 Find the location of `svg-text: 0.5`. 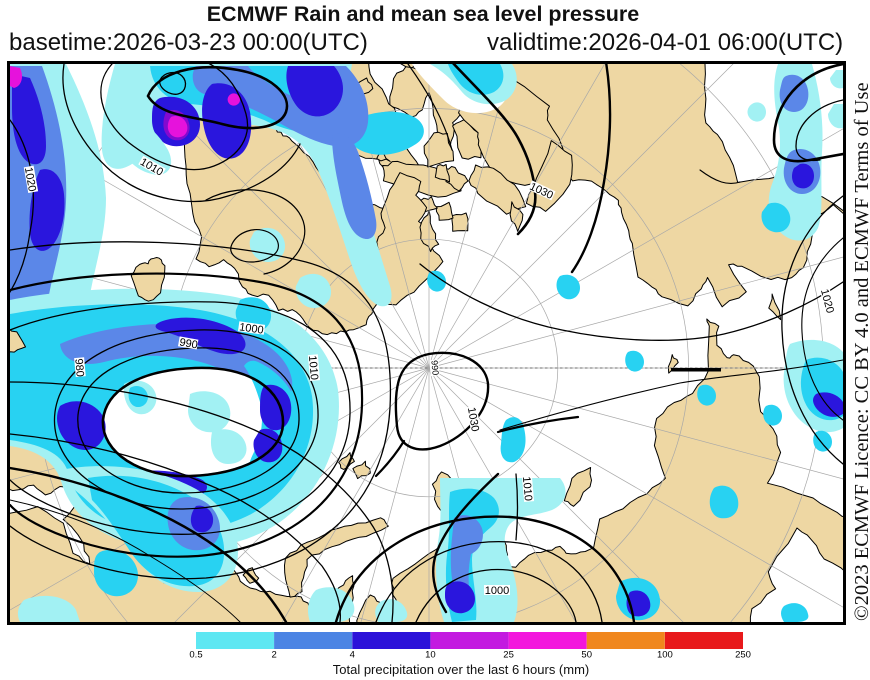

svg-text: 0.5 is located at coordinates (195, 655).